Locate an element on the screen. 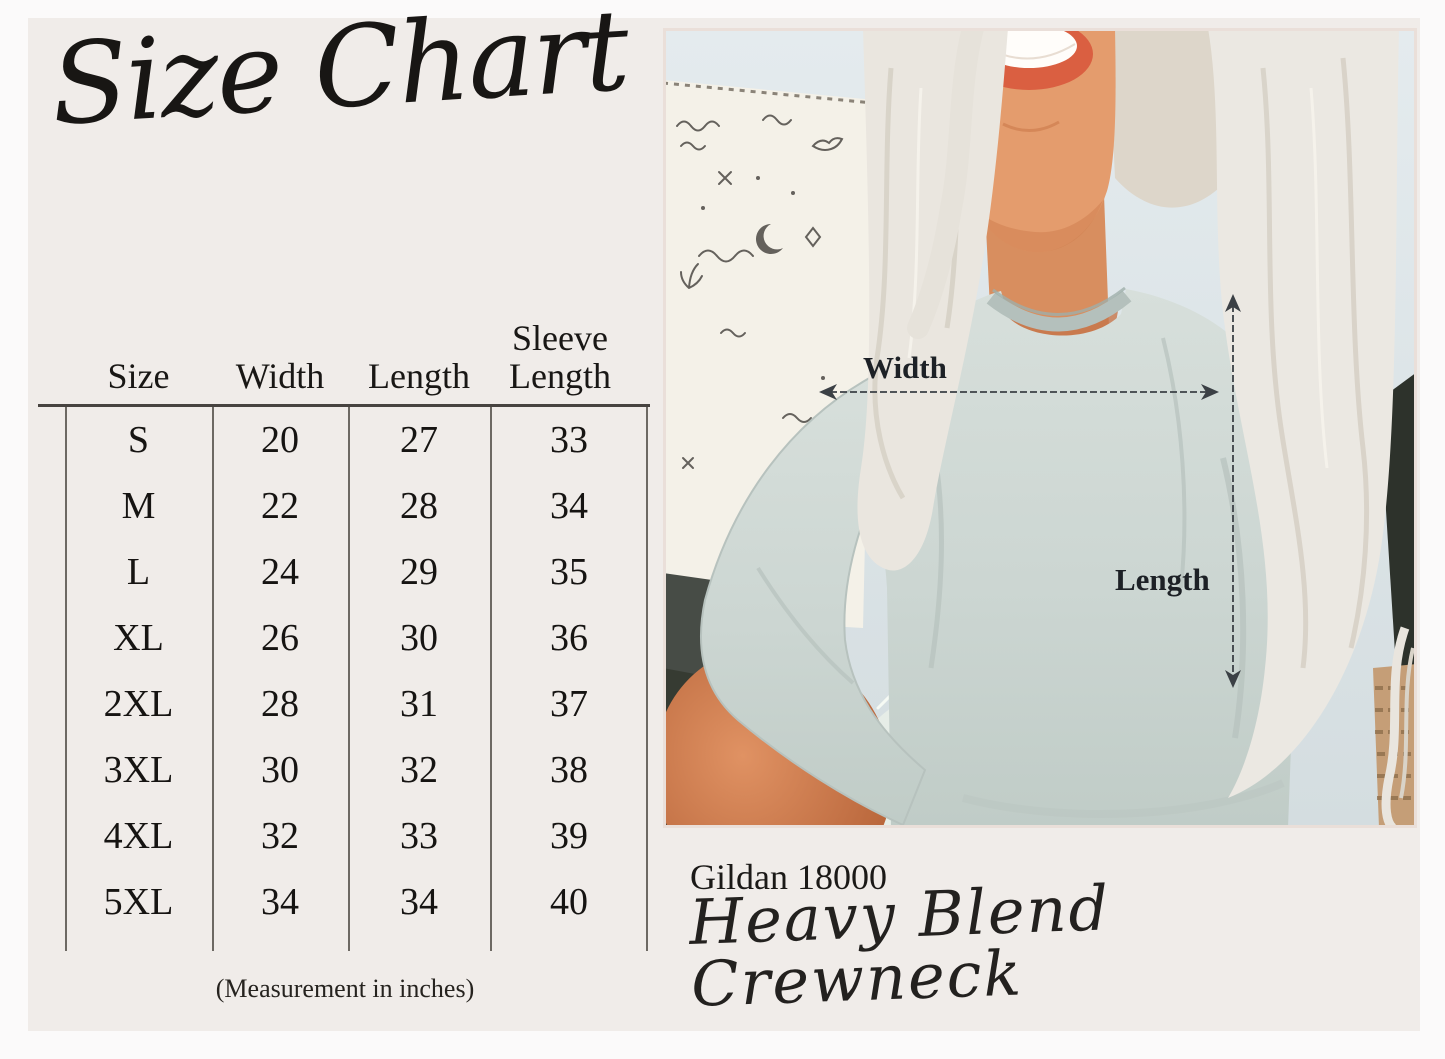  value-cell: 31 is located at coordinates (419, 704).